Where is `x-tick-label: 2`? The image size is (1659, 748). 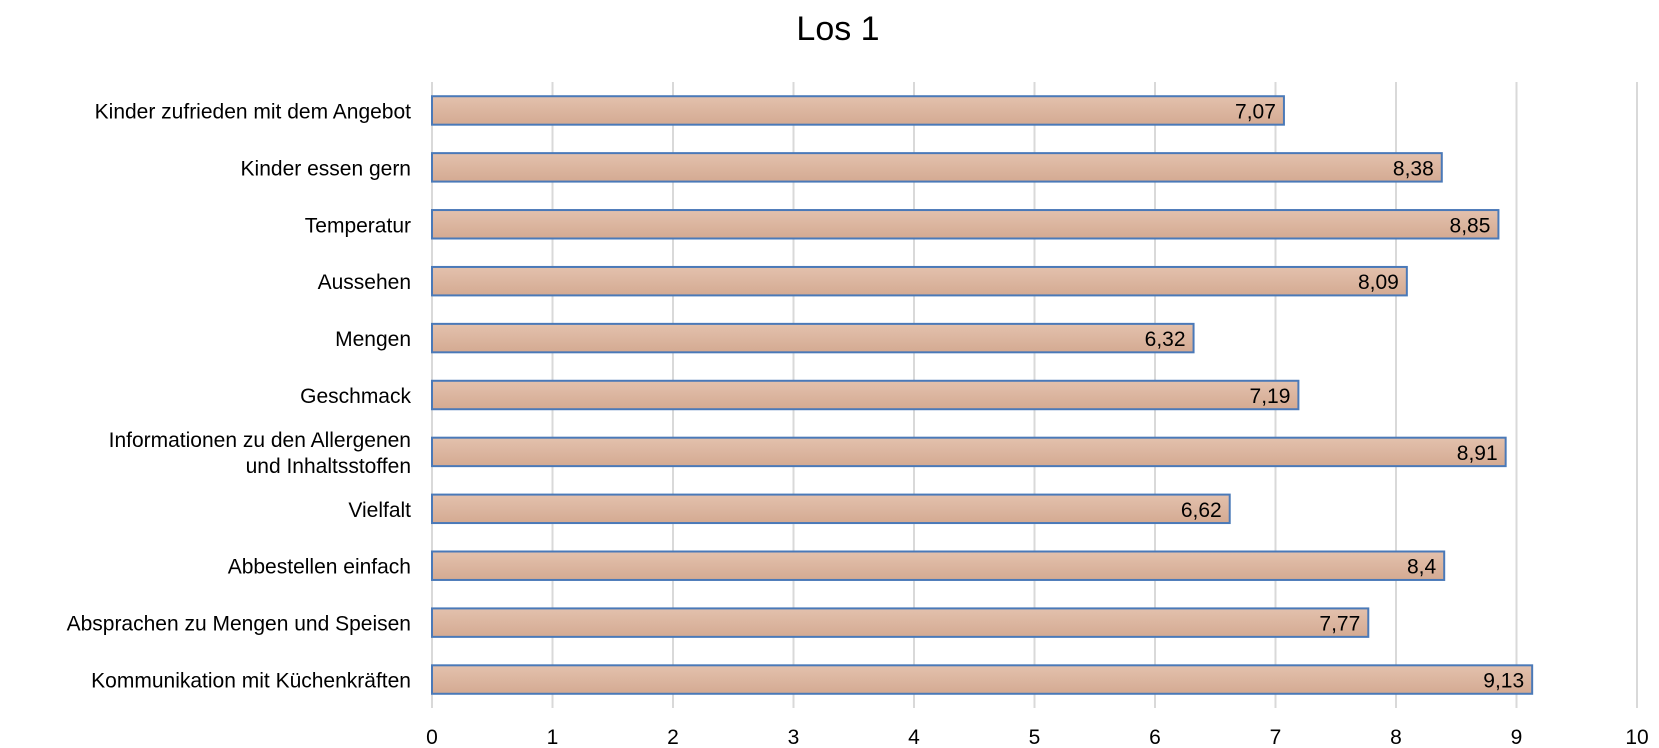
x-tick-label: 2 is located at coordinates (673, 737).